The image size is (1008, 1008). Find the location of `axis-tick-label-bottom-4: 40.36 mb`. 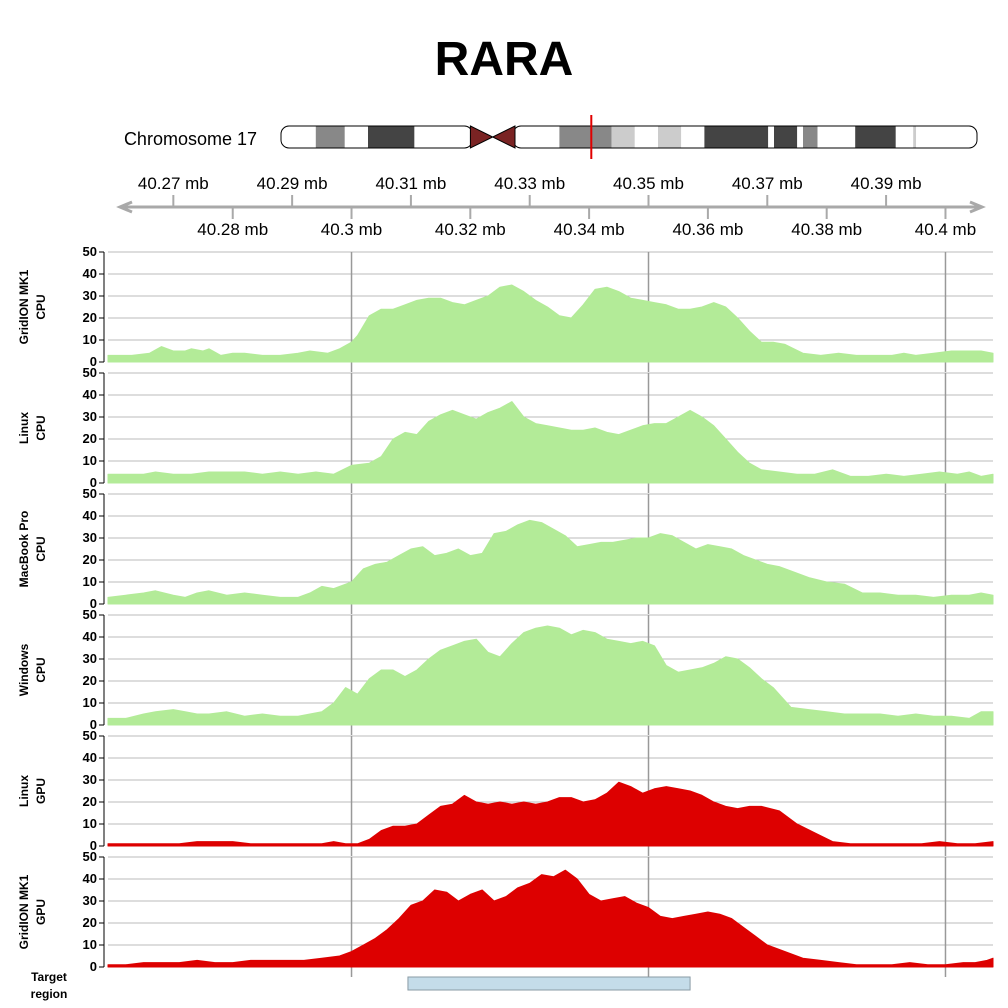

axis-tick-label-bottom-4: 40.36 mb is located at coordinates (707, 229).